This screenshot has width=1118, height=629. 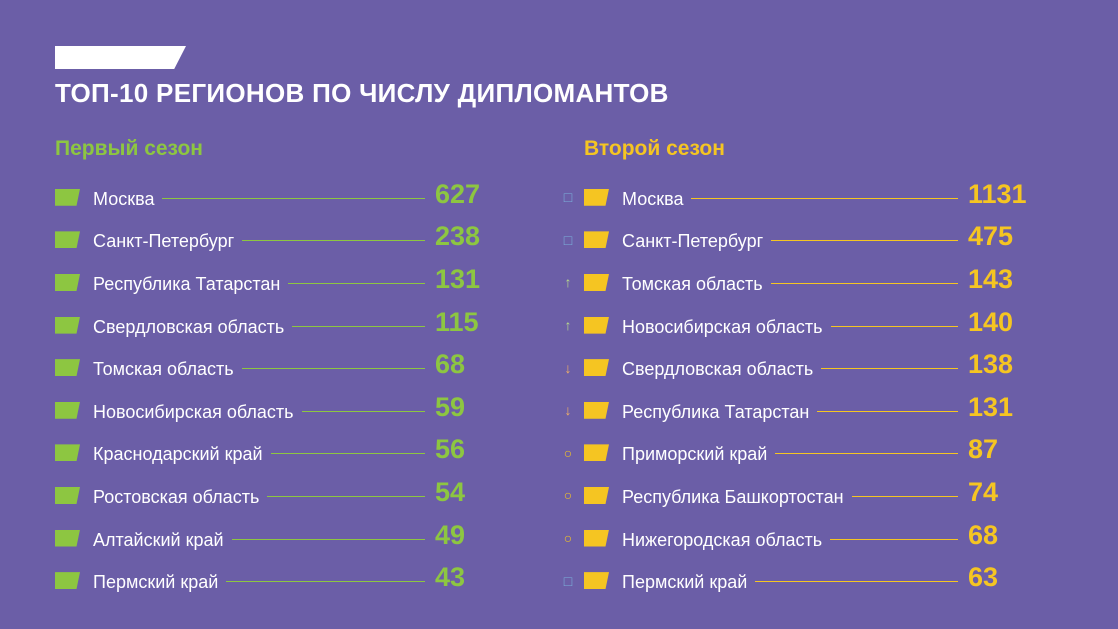 What do you see at coordinates (120, 57) in the screenshot?
I see `title-accent-bar` at bounding box center [120, 57].